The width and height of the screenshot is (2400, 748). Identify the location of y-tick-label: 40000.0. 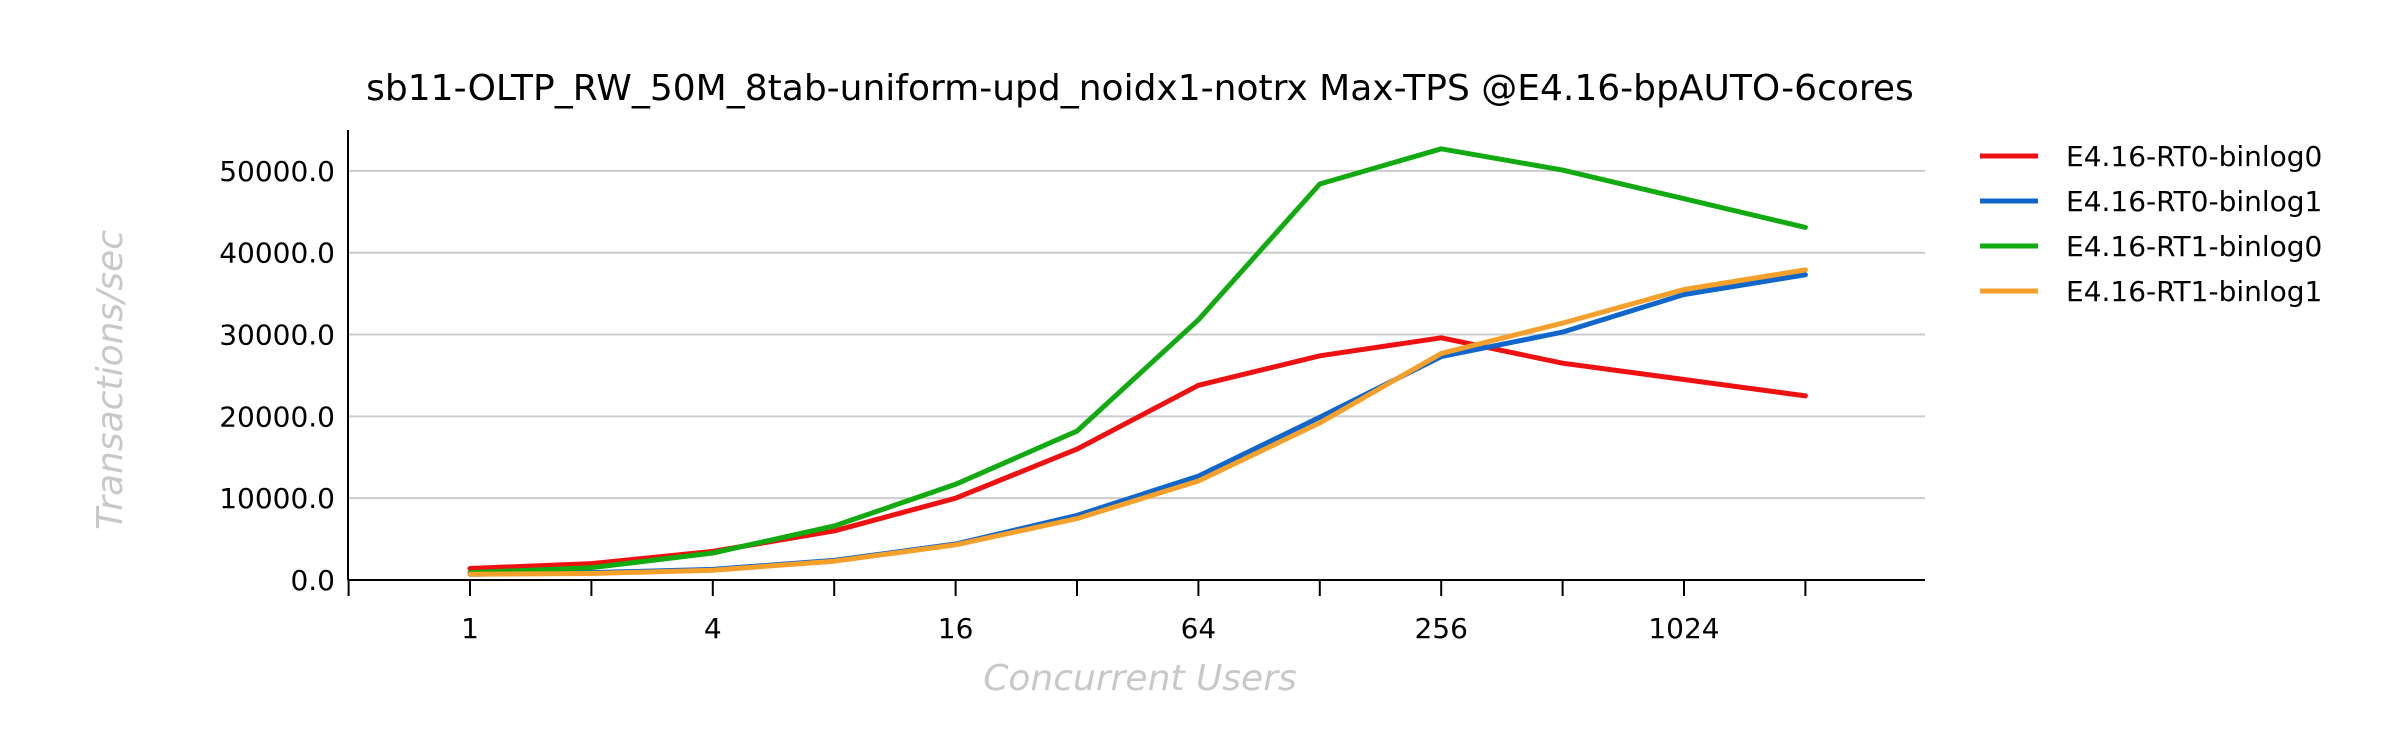
(277, 253).